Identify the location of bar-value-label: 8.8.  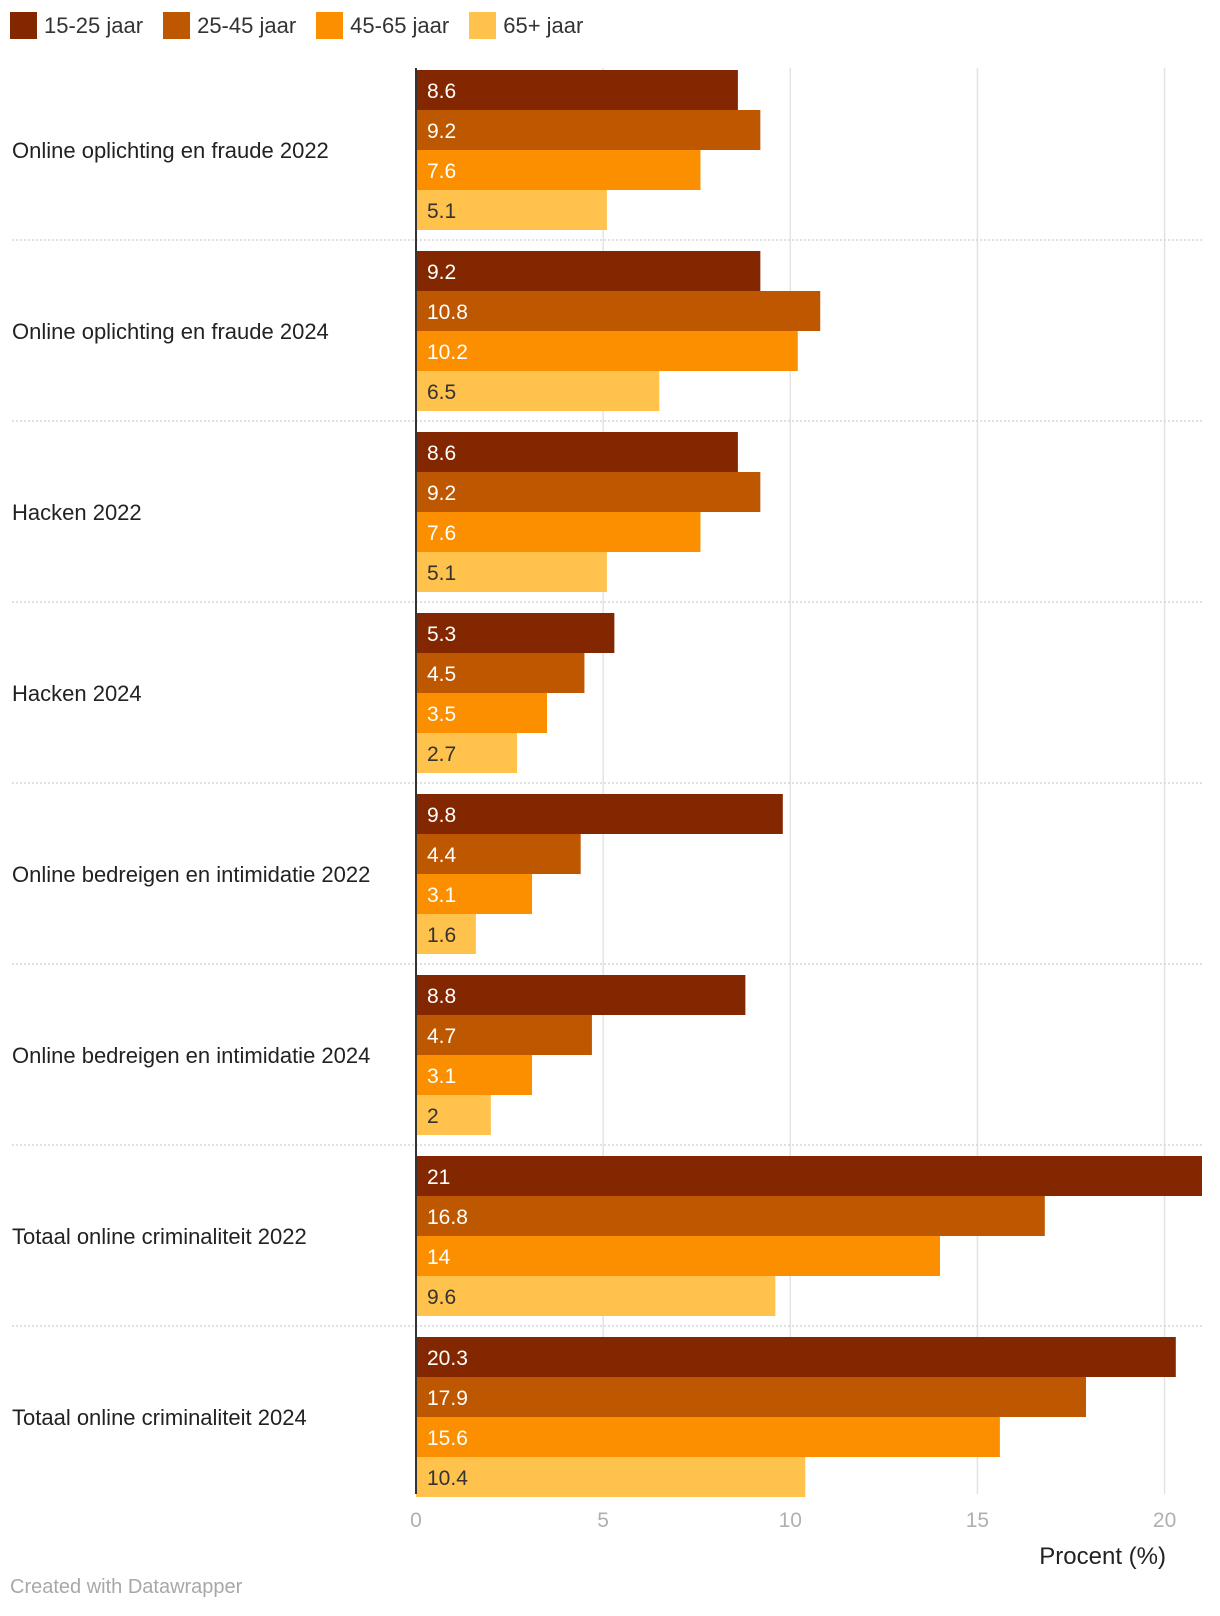
(441, 996).